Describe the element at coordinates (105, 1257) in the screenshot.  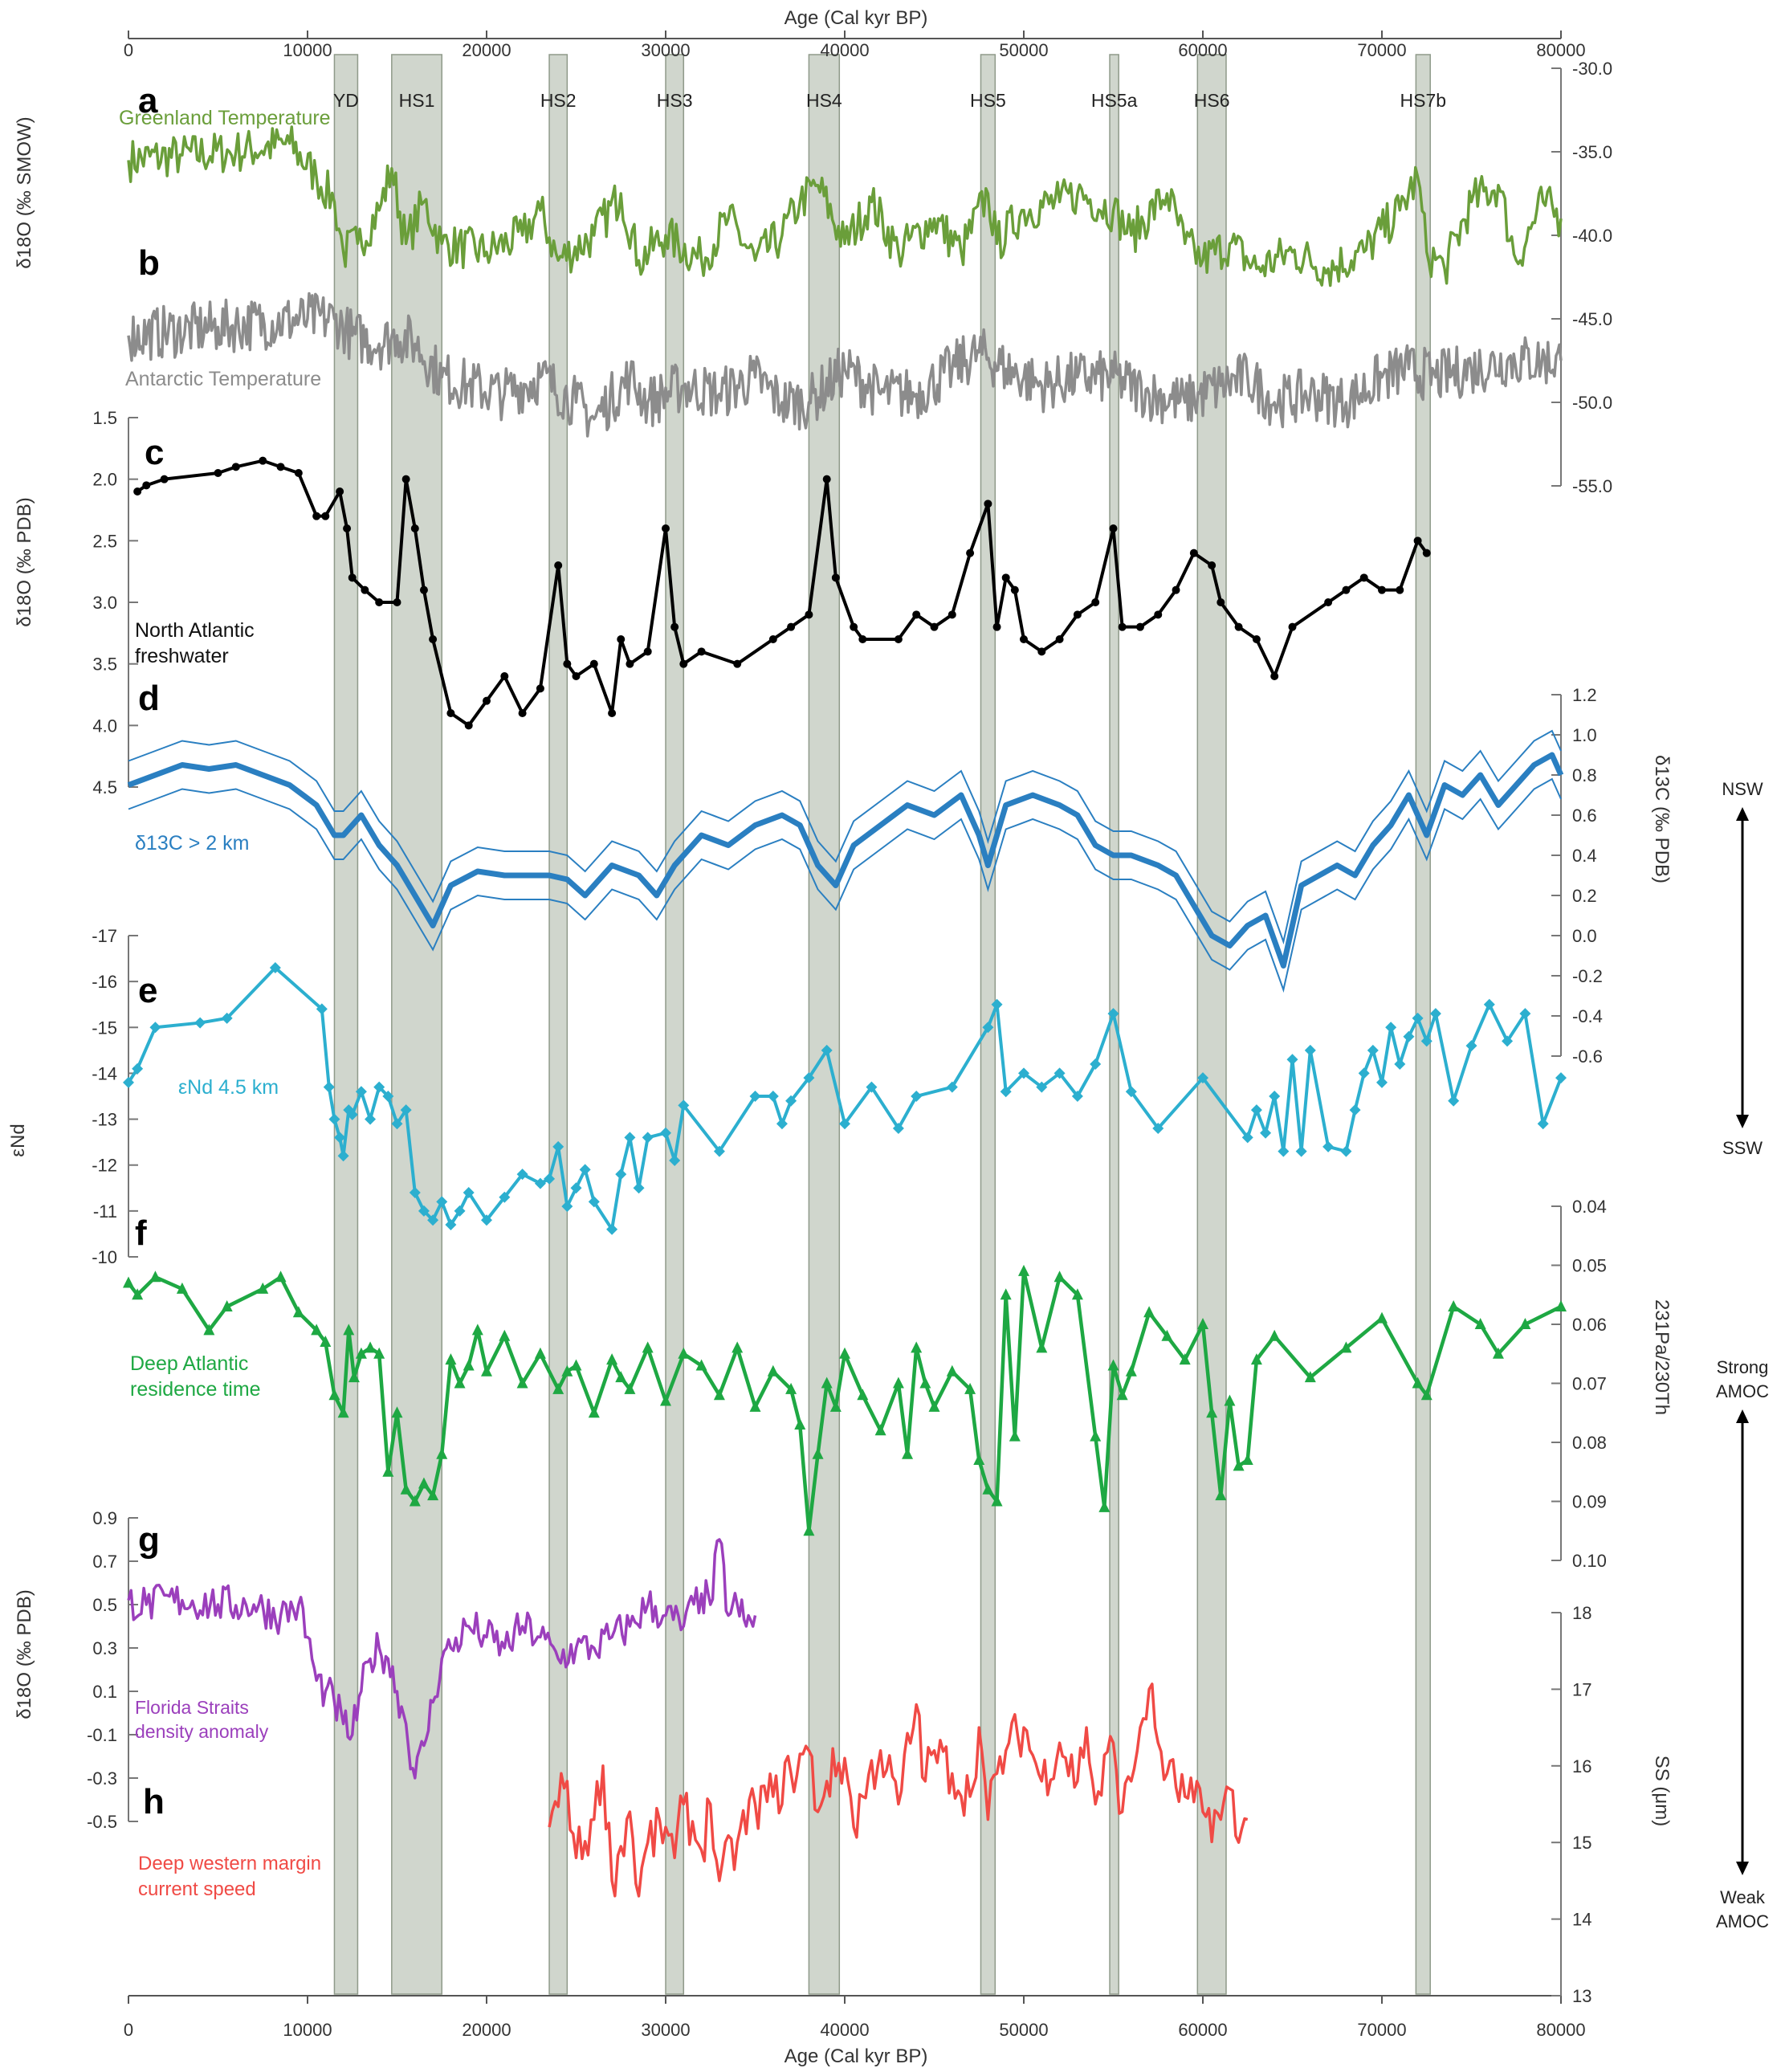
I see `end-y-tick-label: -10` at that location.